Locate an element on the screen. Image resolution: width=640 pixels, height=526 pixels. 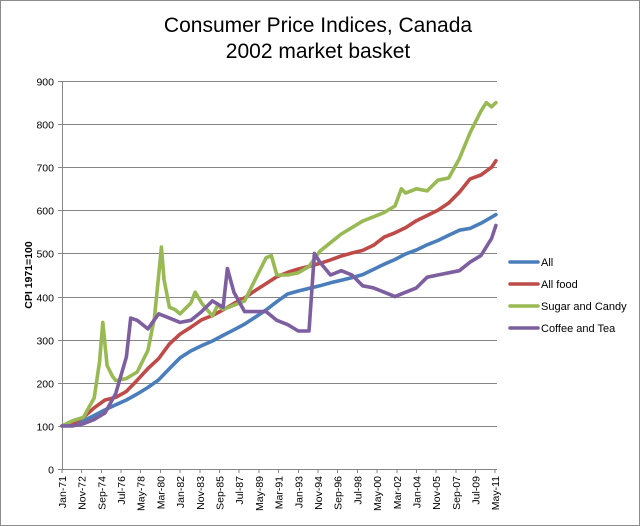
x-tick-label: May-78 is located at coordinates (142, 493).